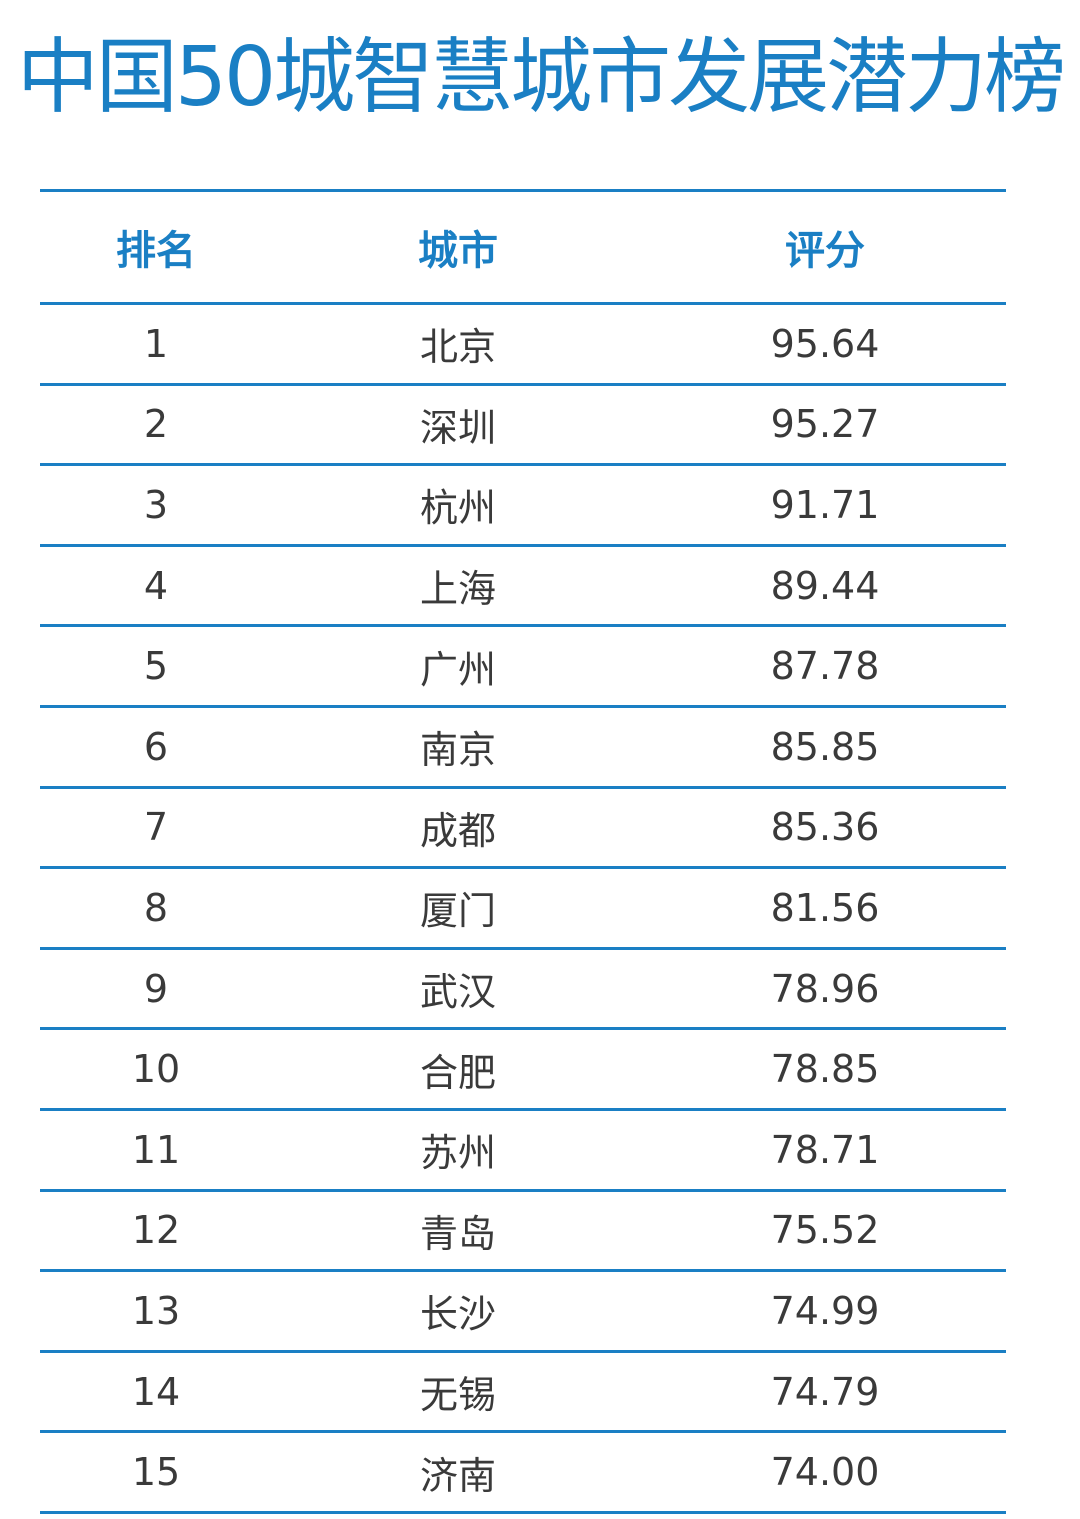 The height and width of the screenshot is (1519, 1080). What do you see at coordinates (156, 343) in the screenshot?
I see `rank-cell: 1` at bounding box center [156, 343].